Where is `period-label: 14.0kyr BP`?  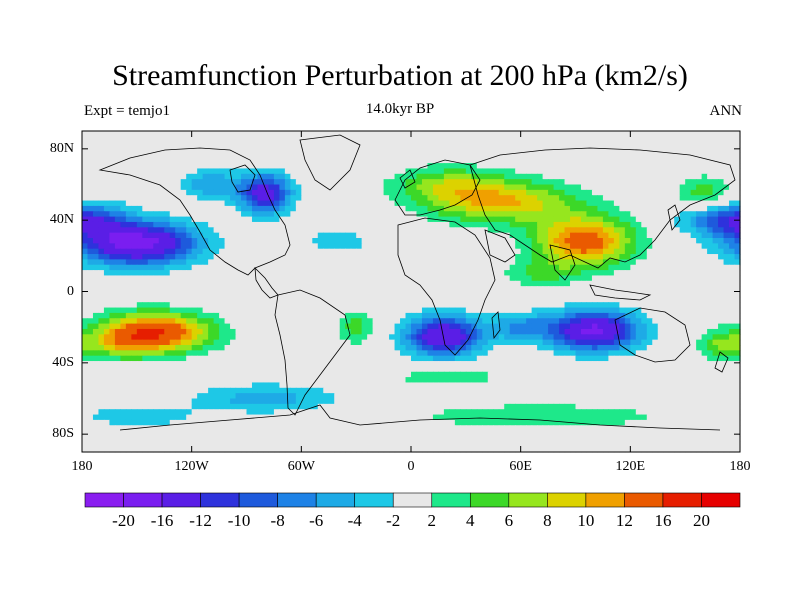 period-label: 14.0kyr BP is located at coordinates (400, 109).